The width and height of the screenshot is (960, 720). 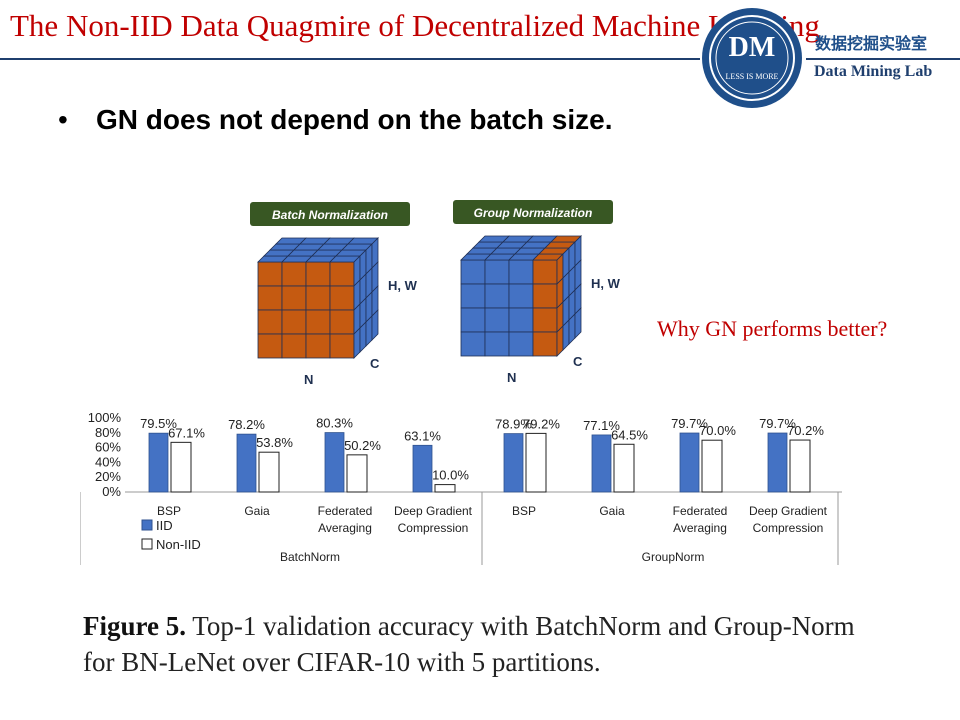 What do you see at coordinates (601, 425) in the screenshot?
I see `data-label-iid: 77.1%` at bounding box center [601, 425].